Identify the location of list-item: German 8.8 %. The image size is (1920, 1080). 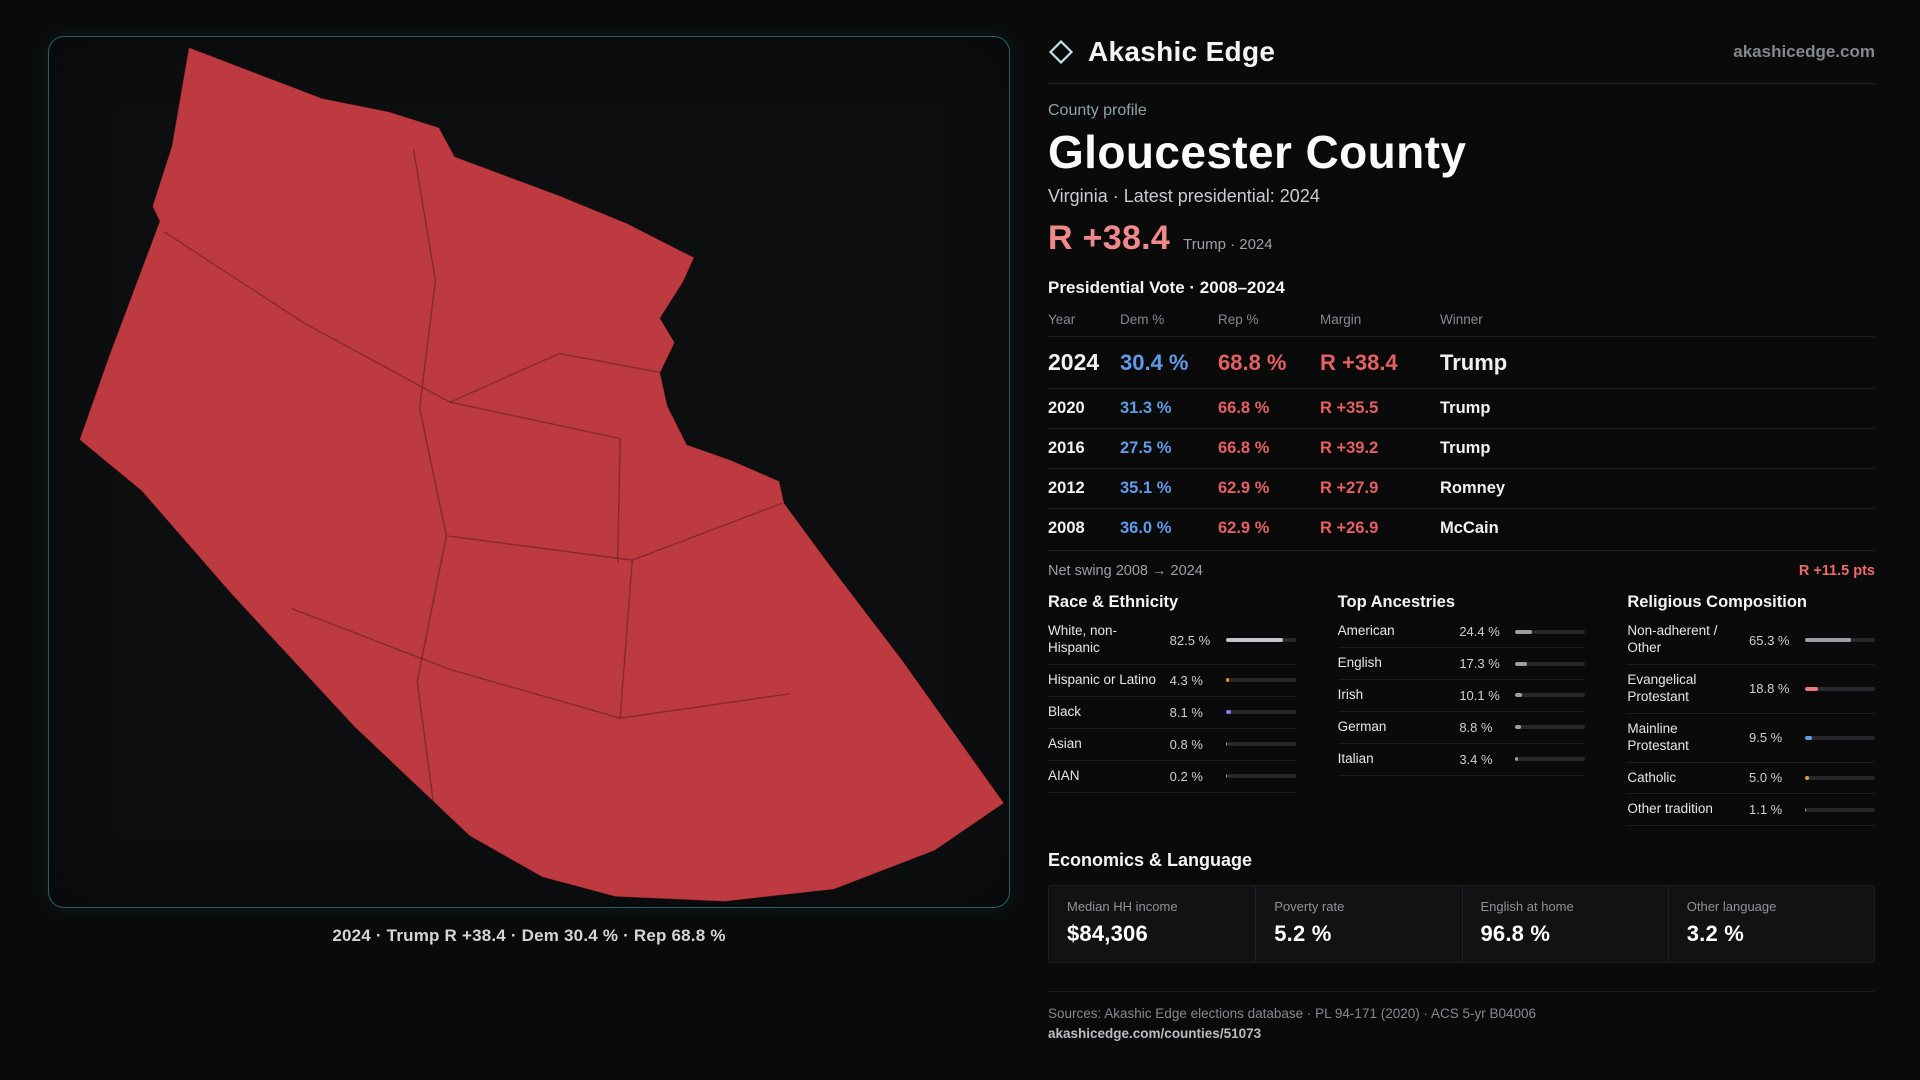
(1461, 728).